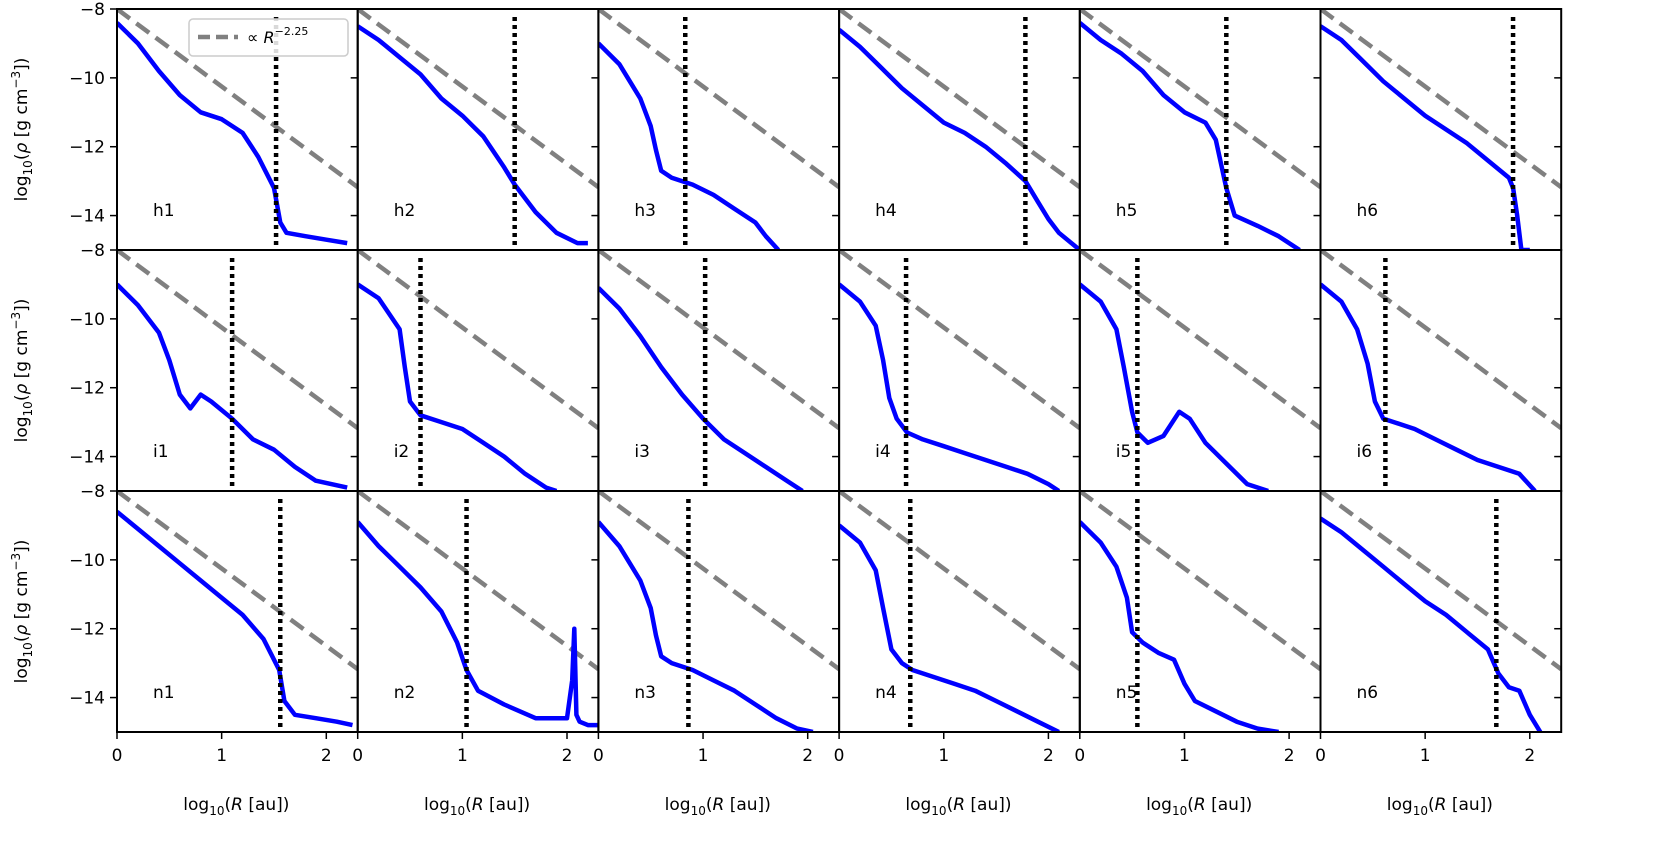  I want to click on density-curve-n4, so click(949, 627).